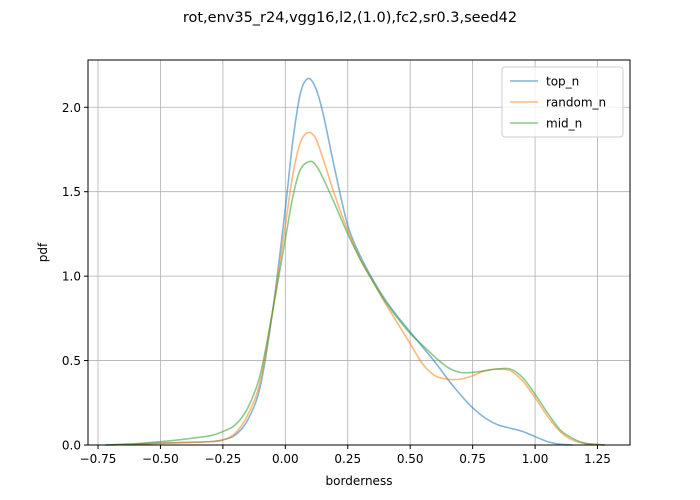  I want to click on y-tick-label: 2.0, so click(71, 108).